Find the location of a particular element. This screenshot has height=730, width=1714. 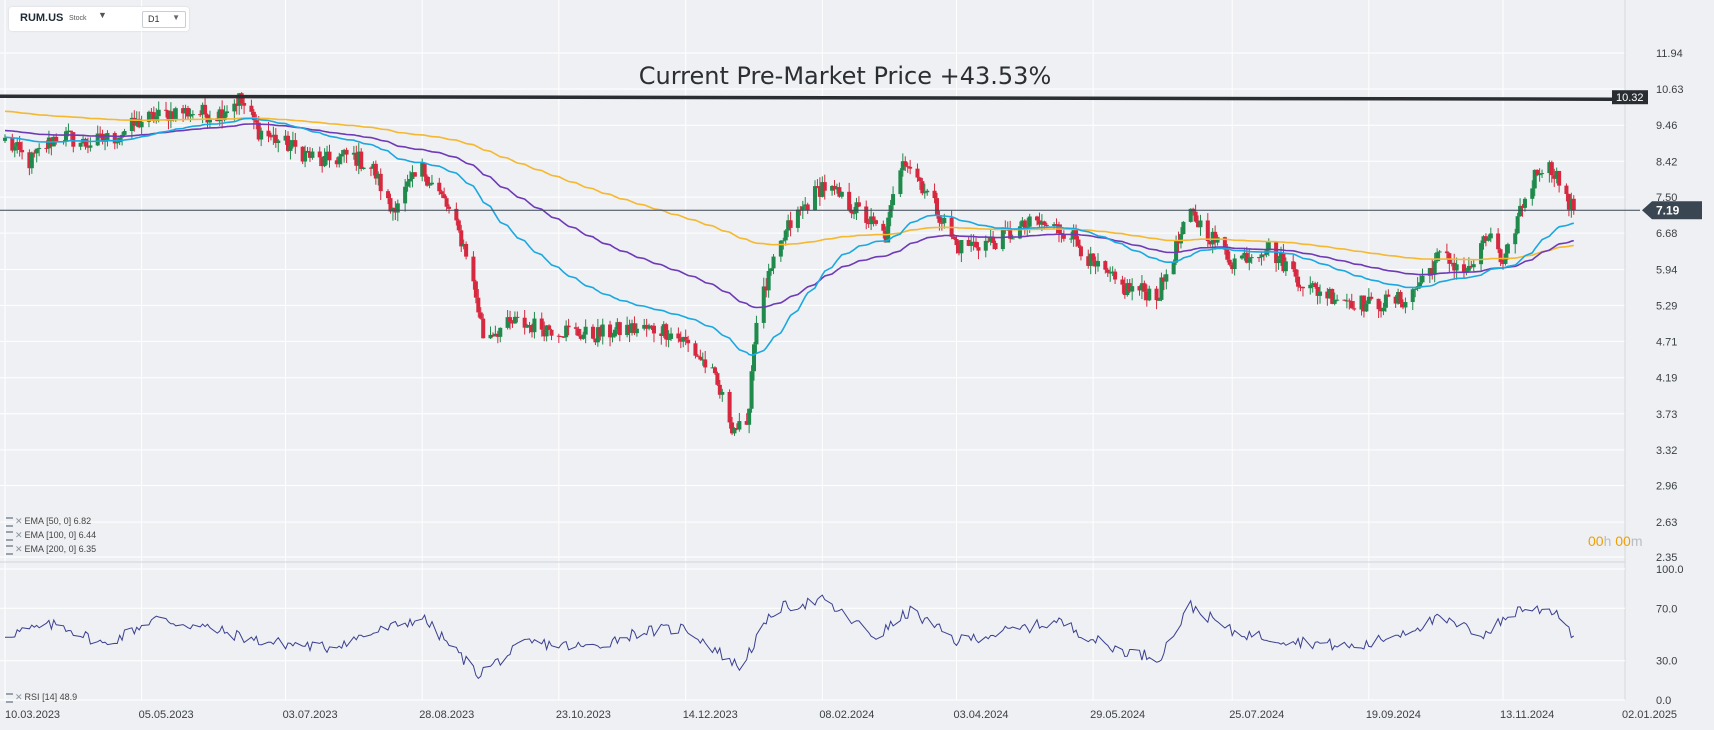

indicator-ema-50: ✕ EMA [50, 0] 6.82 is located at coordinates (48, 521).